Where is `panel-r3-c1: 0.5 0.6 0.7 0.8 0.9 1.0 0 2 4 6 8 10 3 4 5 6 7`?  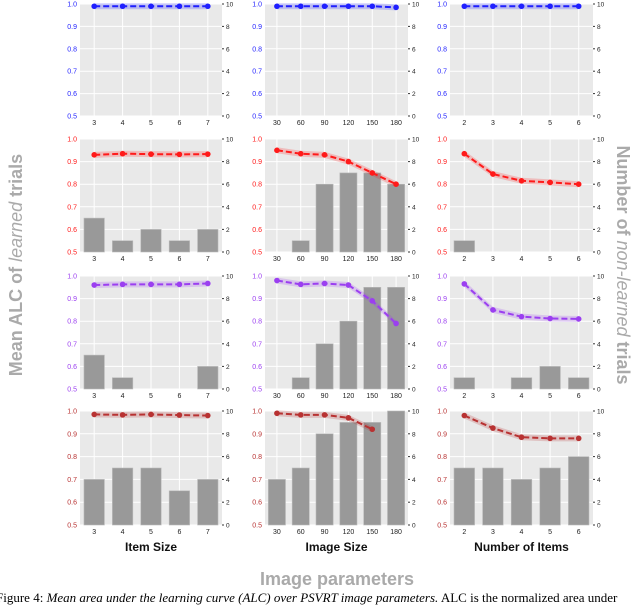 panel-r3-c1: 0.5 0.6 0.7 0.8 0.9 1.0 0 2 4 6 8 10 3 4 5 6 7 is located at coordinates (150, 337).